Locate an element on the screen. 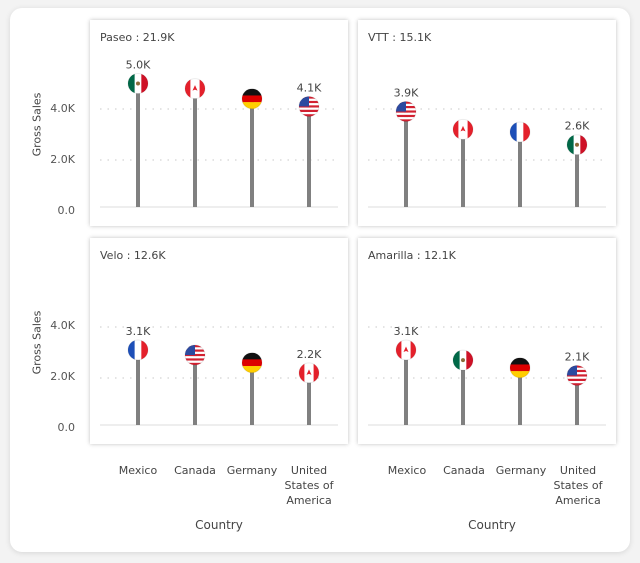  data-label: 5.0K is located at coordinates (138, 65).